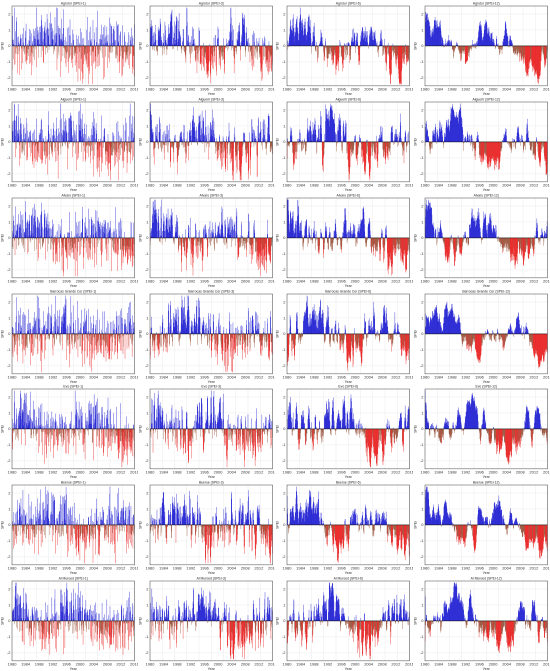 The image size is (550, 671). What do you see at coordinates (348, 99) in the screenshot?
I see `panel-title: Alguerir (SPEI-6)` at bounding box center [348, 99].